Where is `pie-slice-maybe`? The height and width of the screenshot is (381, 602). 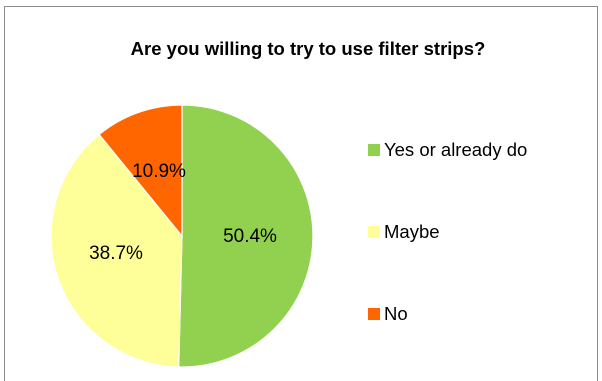
pie-slice-maybe is located at coordinates (116, 250).